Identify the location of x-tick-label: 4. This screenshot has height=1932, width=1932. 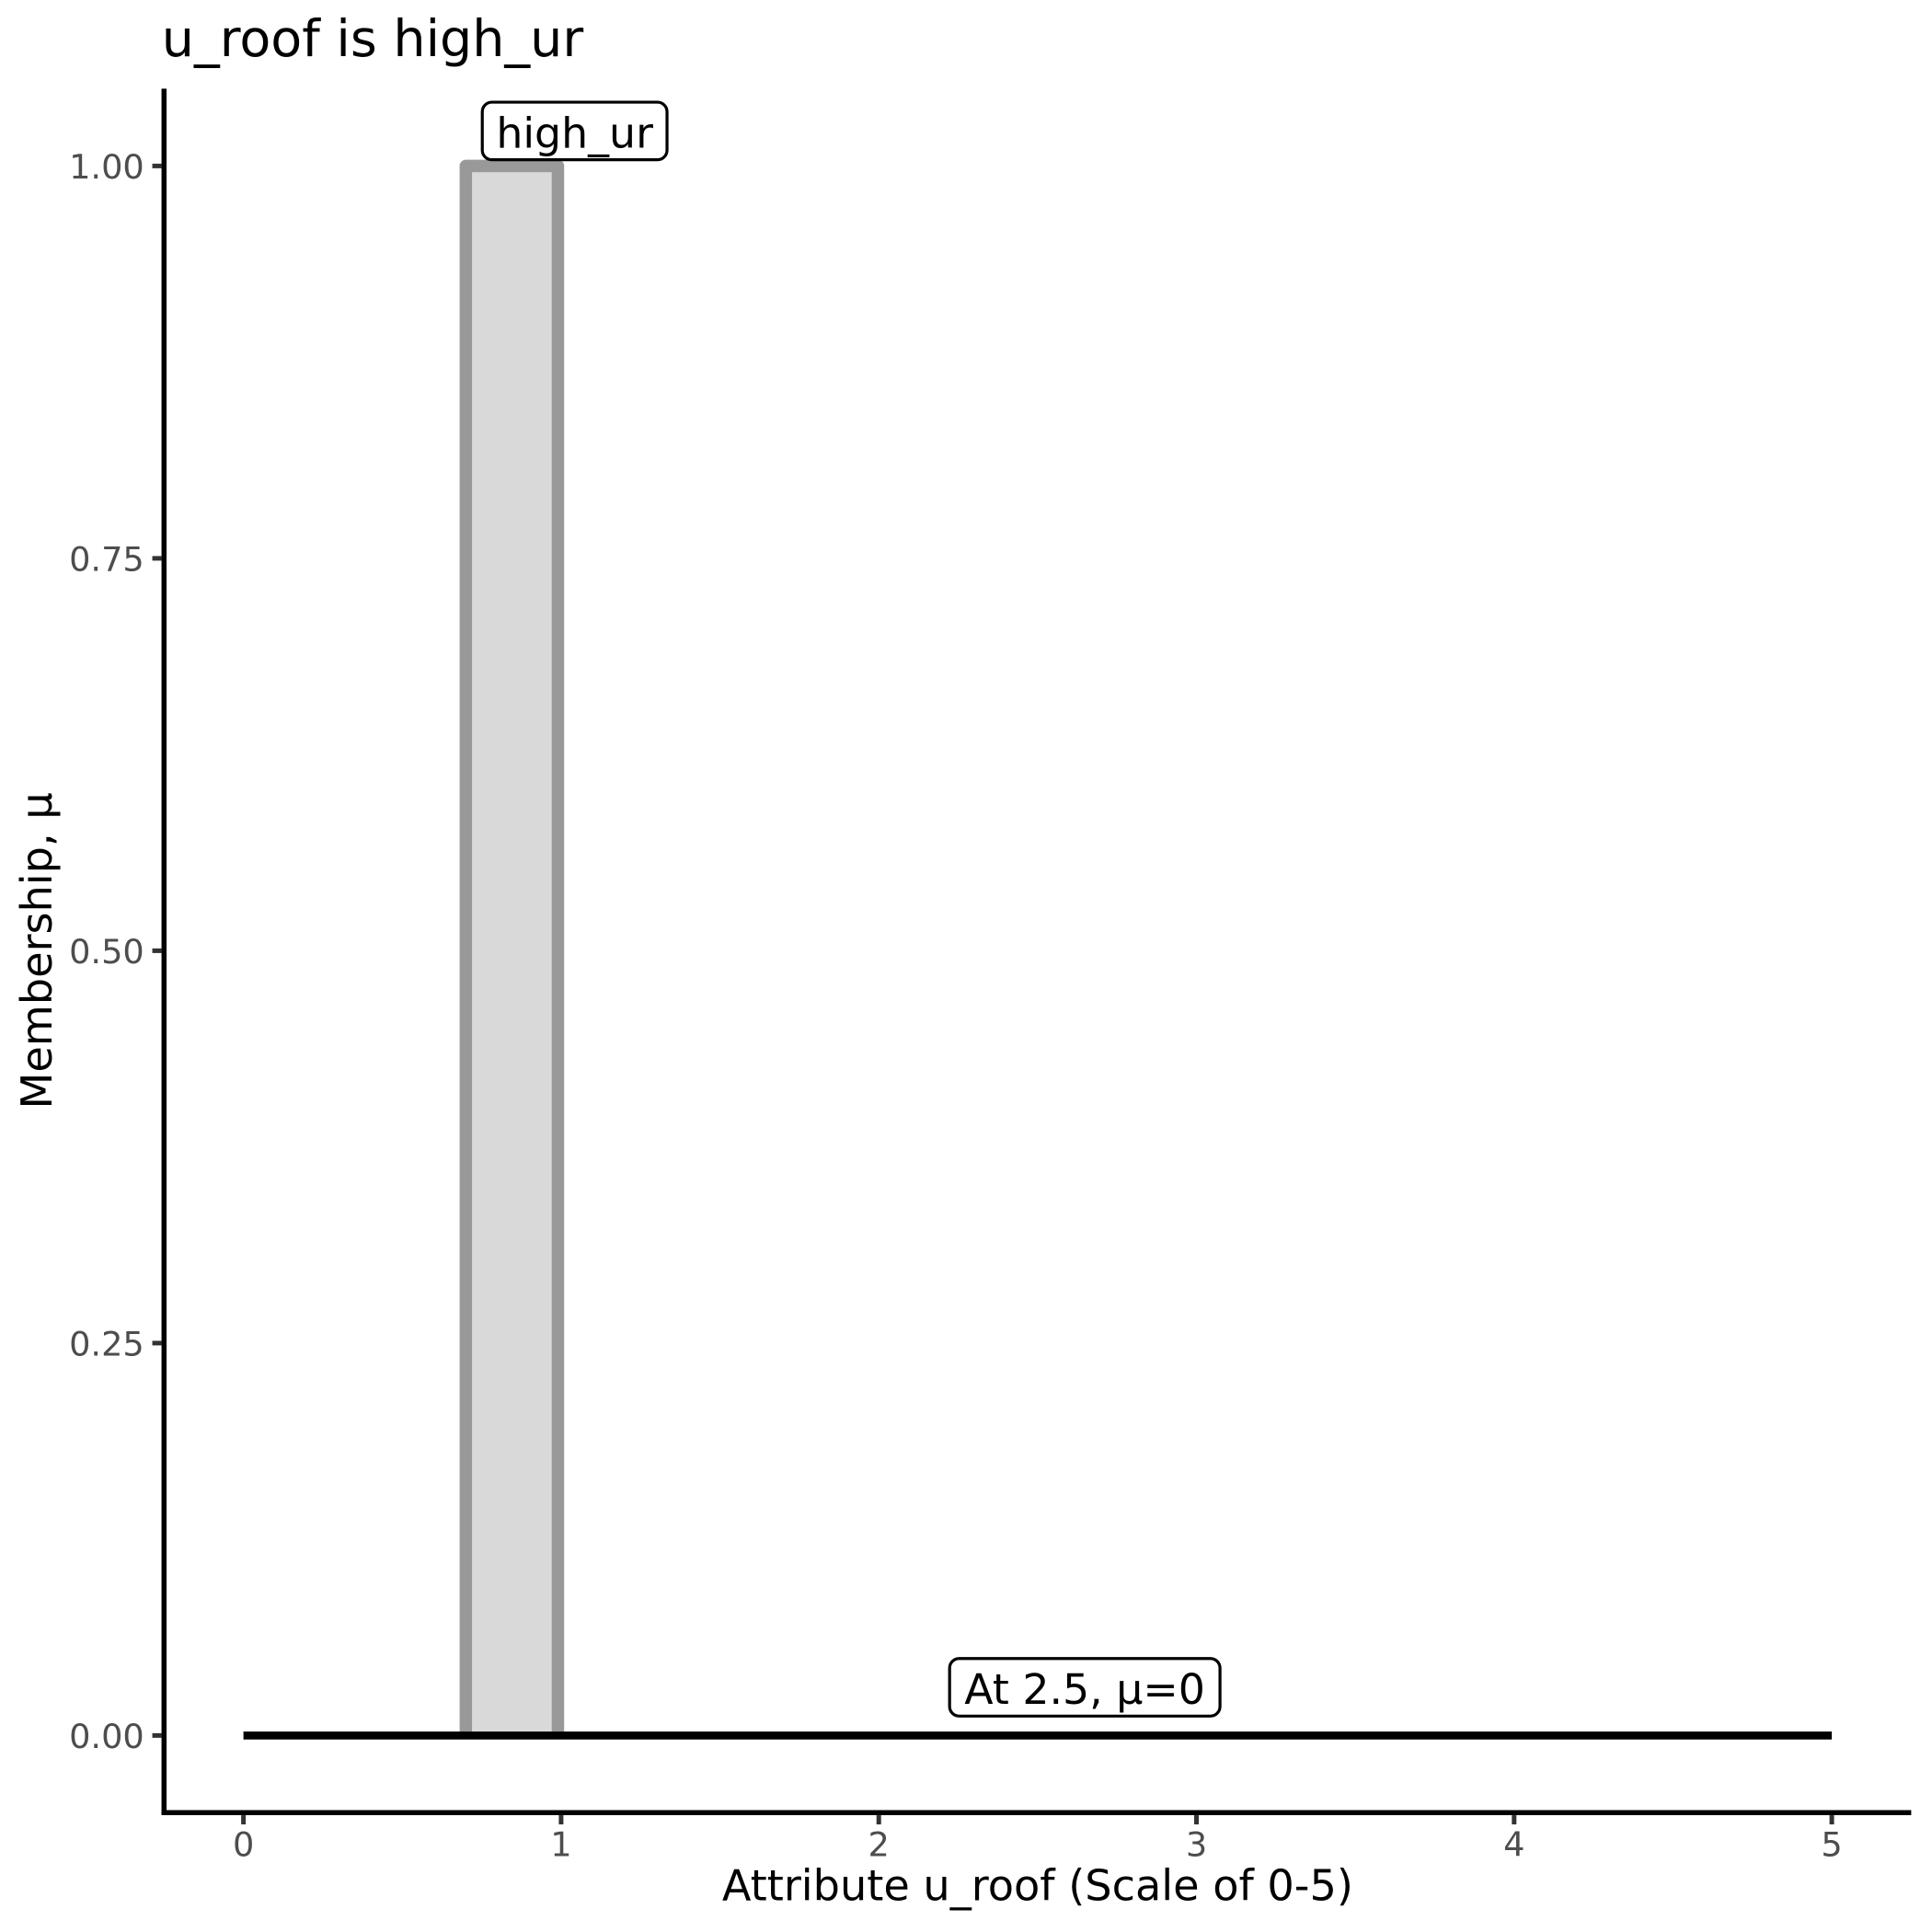
(1513, 1845).